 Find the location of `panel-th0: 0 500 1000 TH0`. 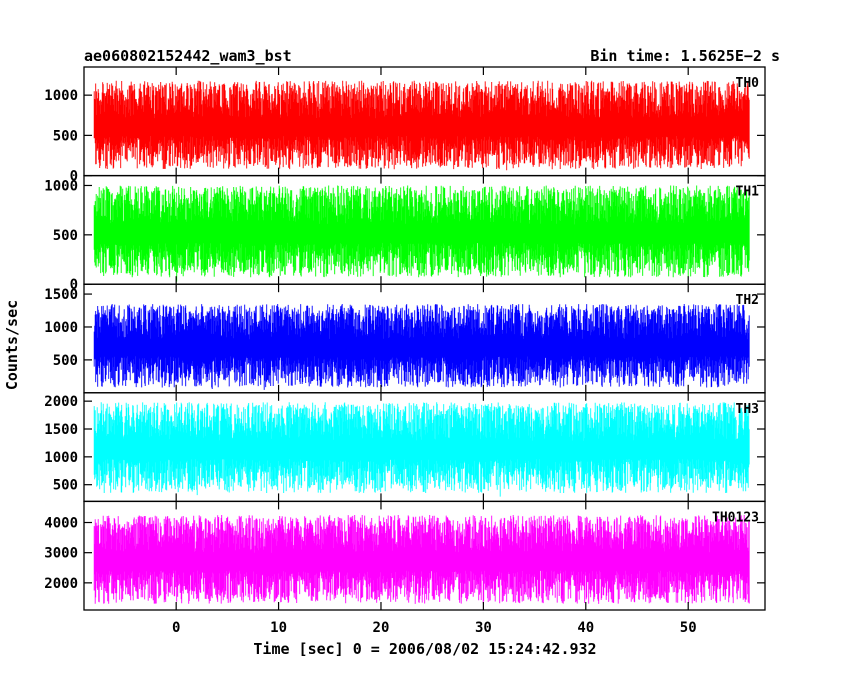

panel-th0: 0 500 1000 TH0 is located at coordinates (405, 125).